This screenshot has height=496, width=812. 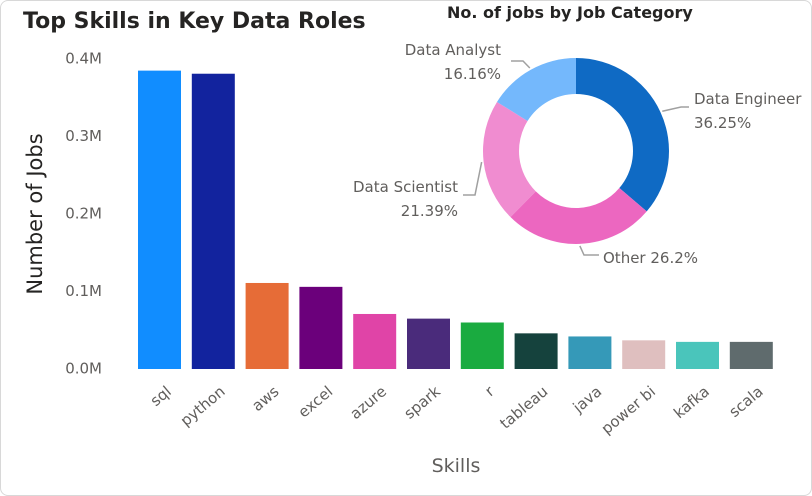 What do you see at coordinates (590, 352) in the screenshot?
I see `bar-java` at bounding box center [590, 352].